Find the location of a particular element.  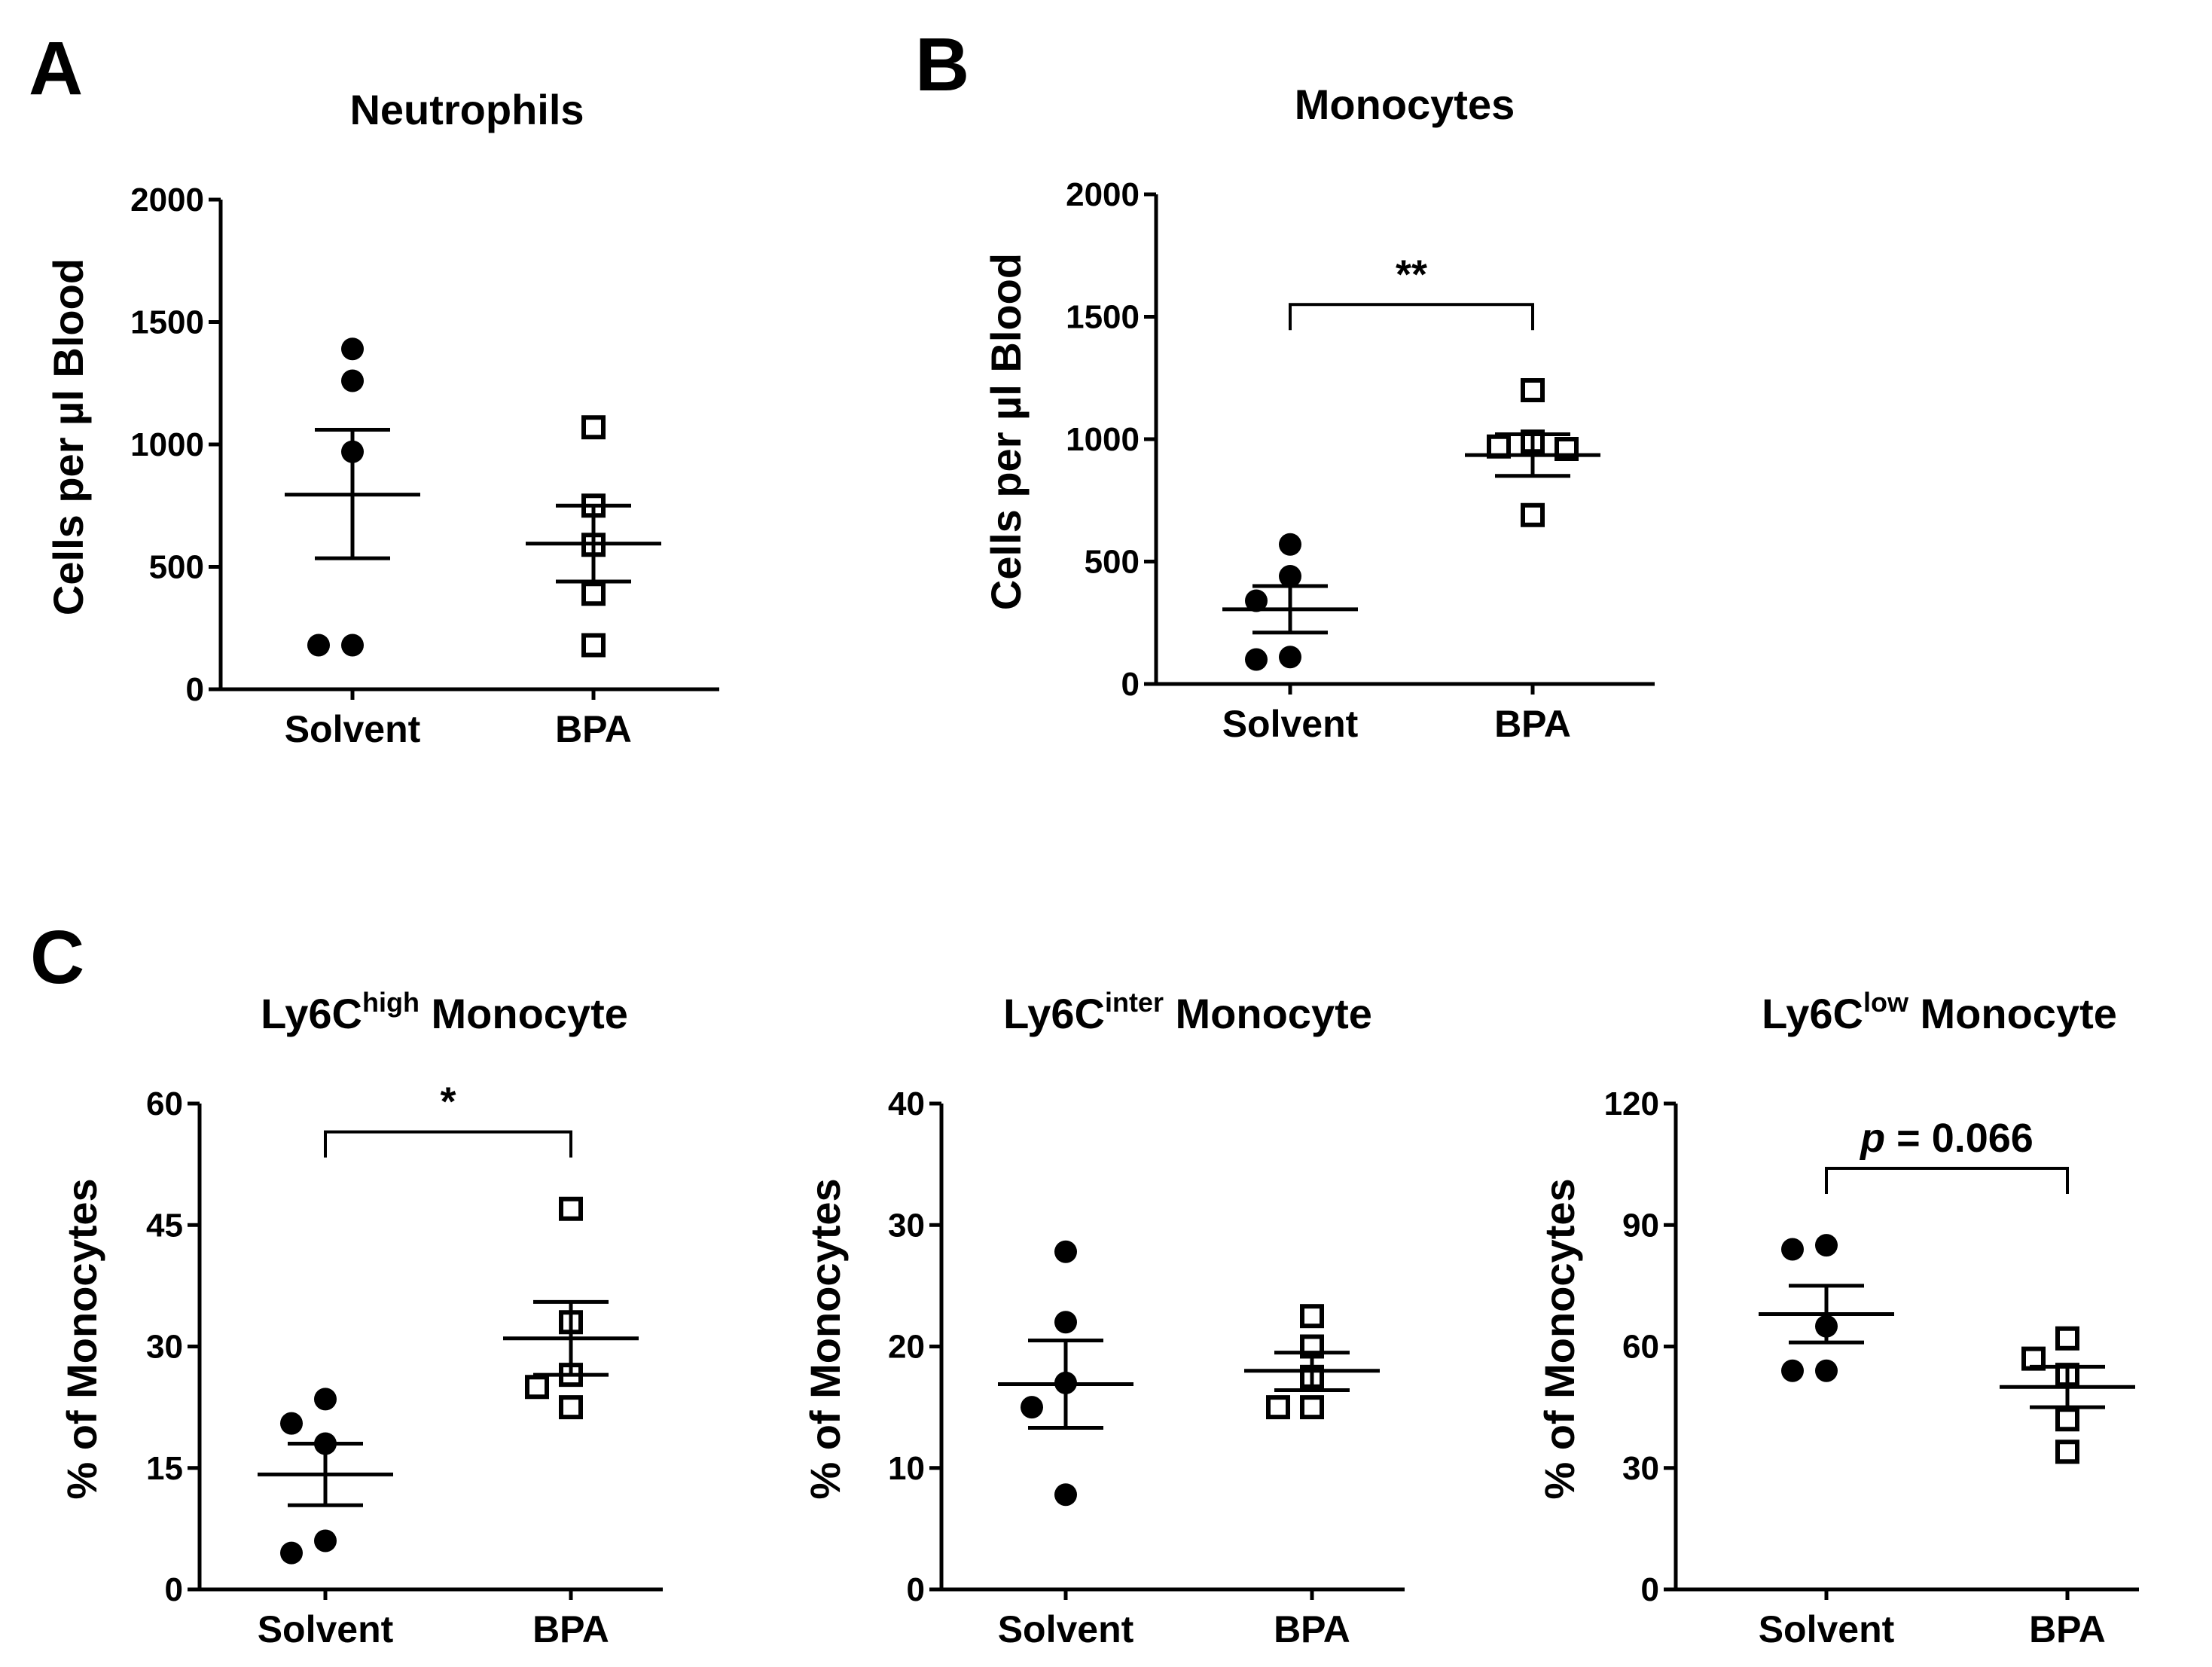

y-tick-label: 40 is located at coordinates (906, 1103).